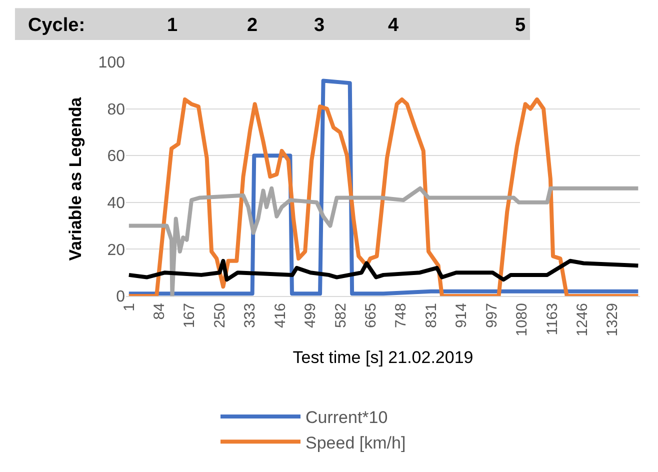 The height and width of the screenshot is (472, 658). Describe the element at coordinates (311, 315) in the screenshot. I see `x-tick-label: 499` at that location.